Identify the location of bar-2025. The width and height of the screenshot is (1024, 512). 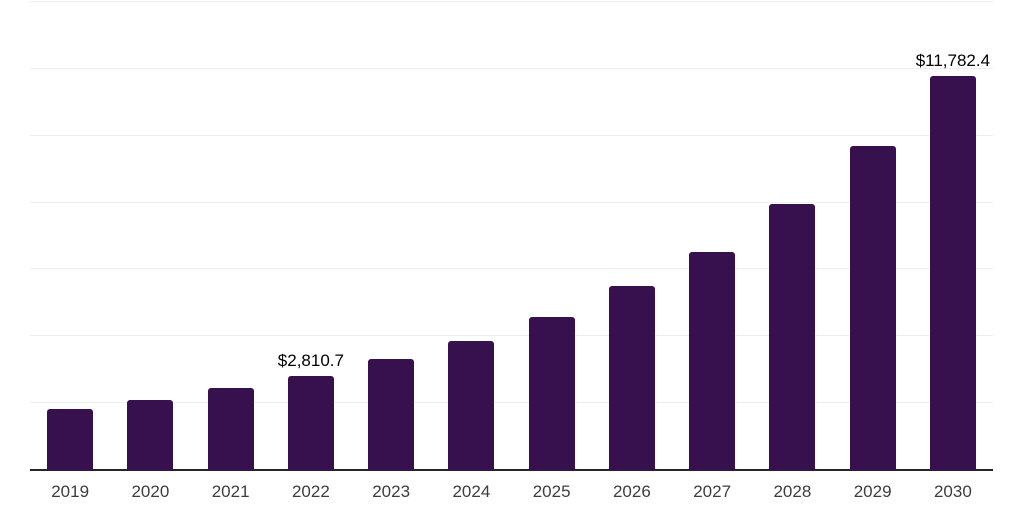
(551, 393).